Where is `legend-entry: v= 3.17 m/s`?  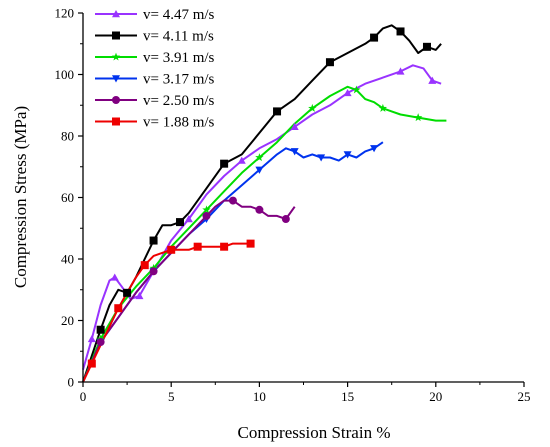
legend-entry: v= 3.17 m/s is located at coordinates (179, 80).